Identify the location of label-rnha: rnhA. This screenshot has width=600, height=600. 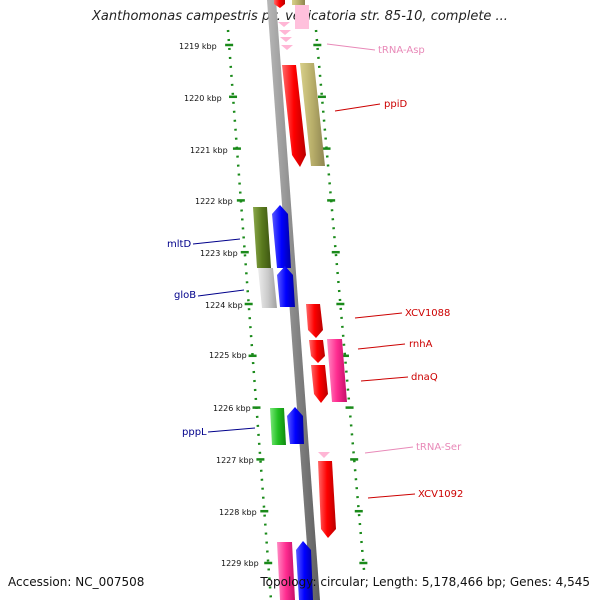
(421, 344).